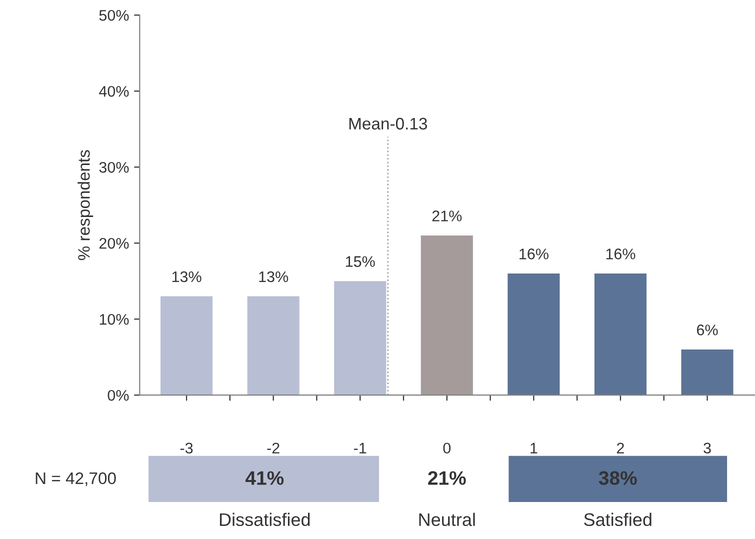 The height and width of the screenshot is (539, 755). Describe the element at coordinates (617, 478) in the screenshot. I see `text: 38%` at that location.